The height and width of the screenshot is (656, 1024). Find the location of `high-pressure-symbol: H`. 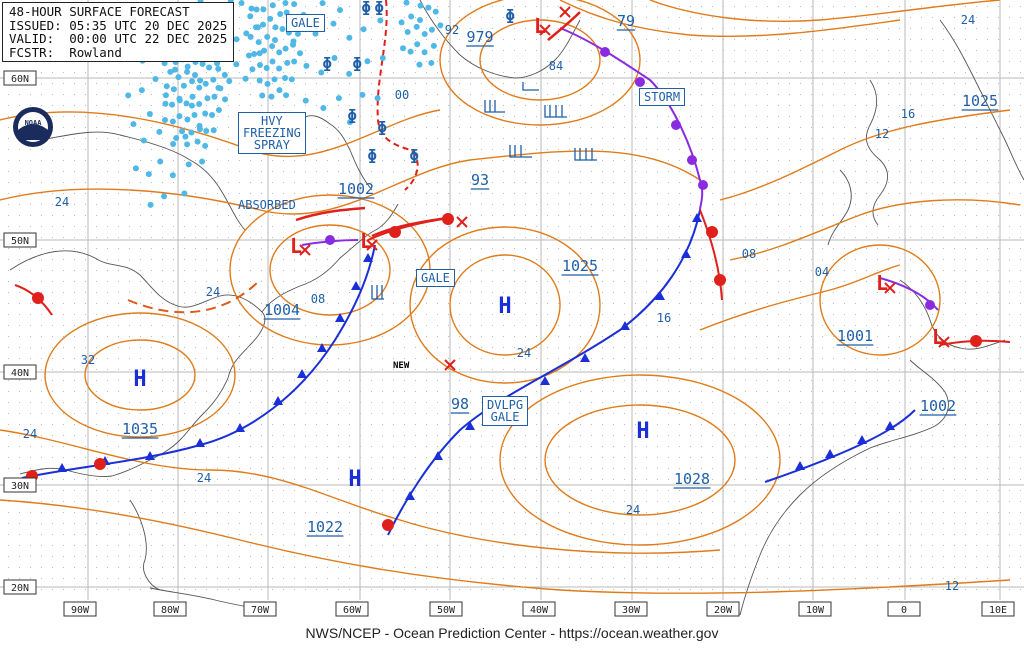

high-pressure-symbol: H is located at coordinates (139, 379).